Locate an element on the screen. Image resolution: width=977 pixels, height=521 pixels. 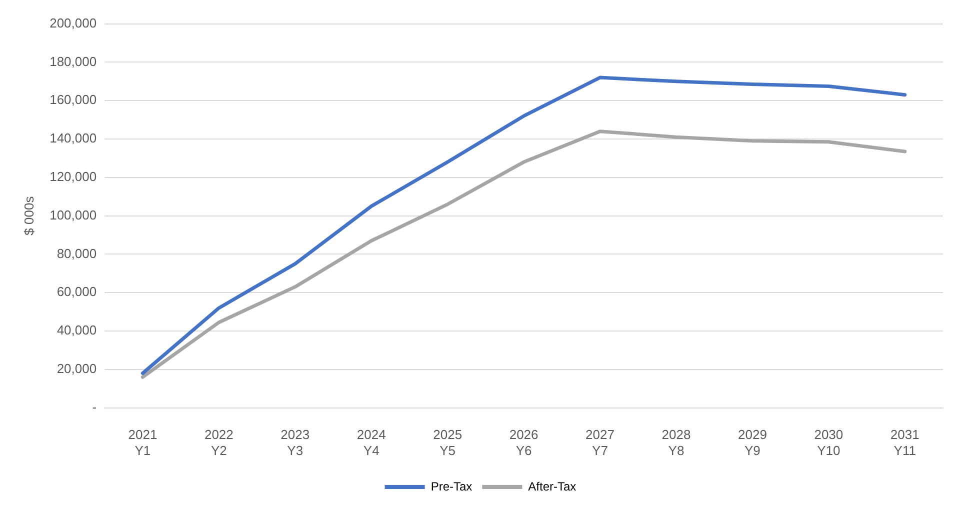
y-tick-label: 80,000 is located at coordinates (76, 253).